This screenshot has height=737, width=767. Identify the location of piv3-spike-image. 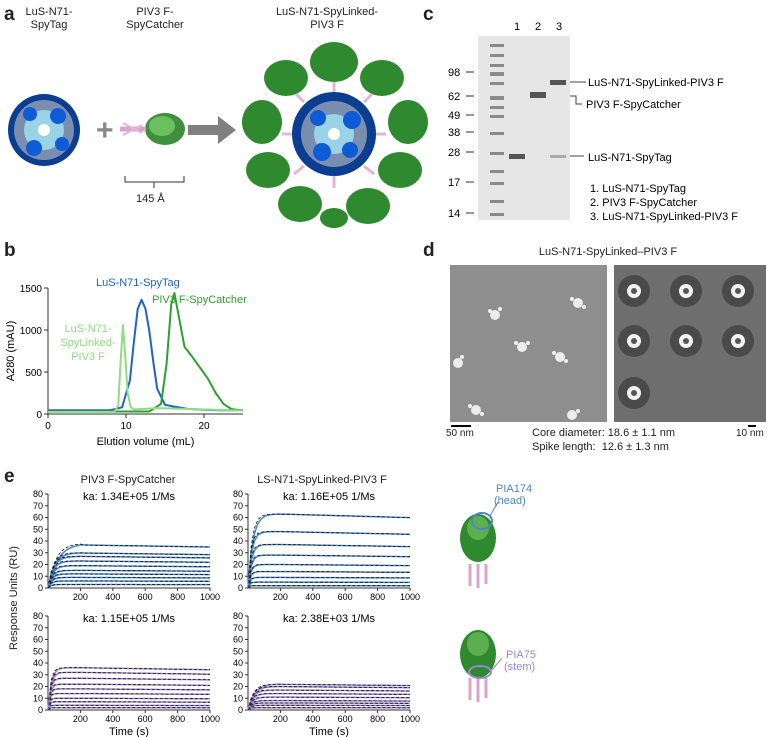
(152, 129).